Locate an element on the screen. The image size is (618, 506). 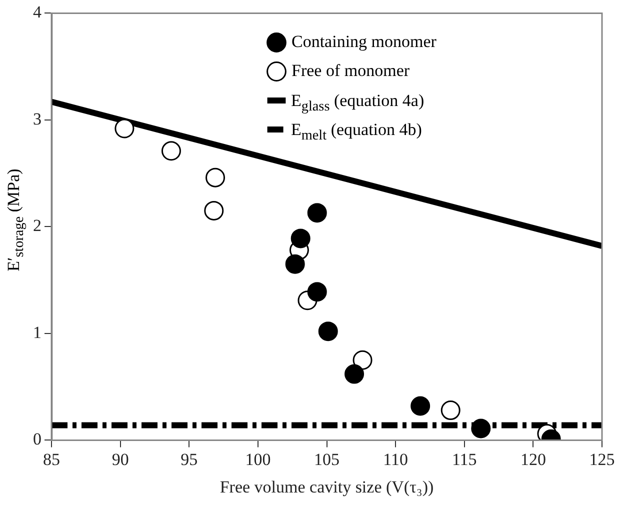
legend-label: Free of monomer is located at coordinates (351, 70).